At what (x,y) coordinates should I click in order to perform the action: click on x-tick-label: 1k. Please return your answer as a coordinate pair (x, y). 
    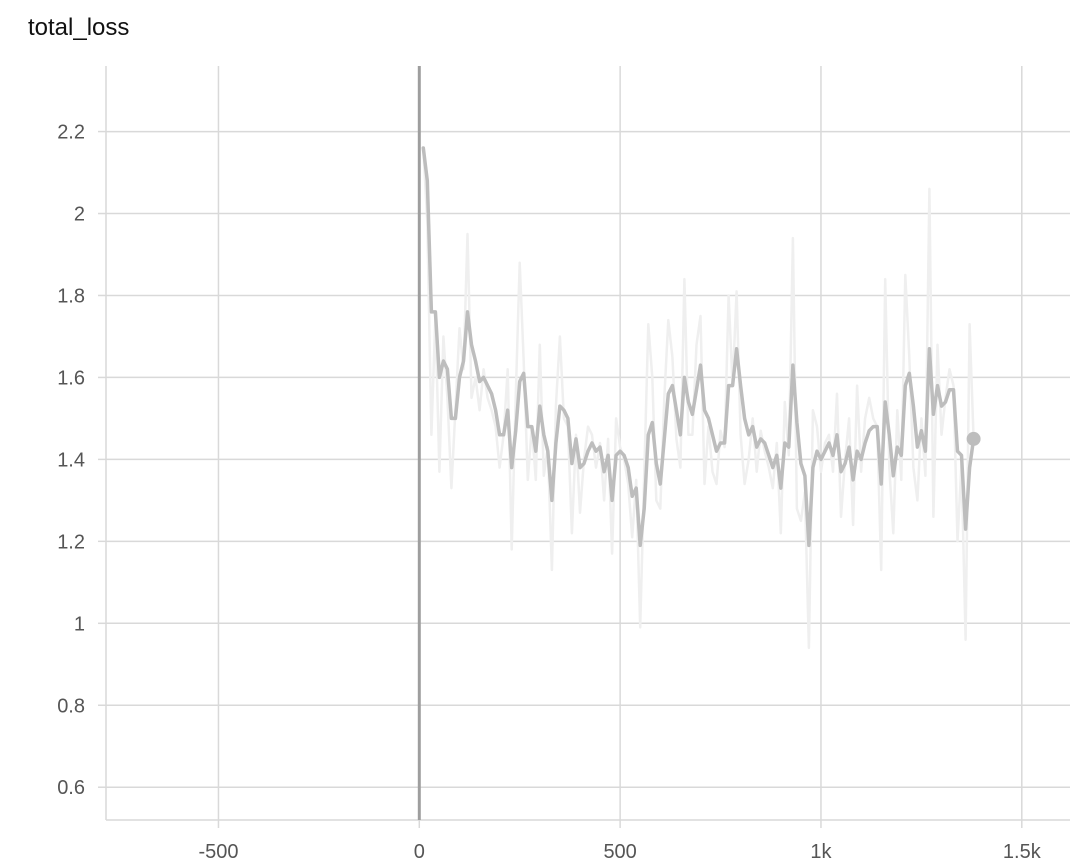
    Looking at the image, I should click on (821, 852).